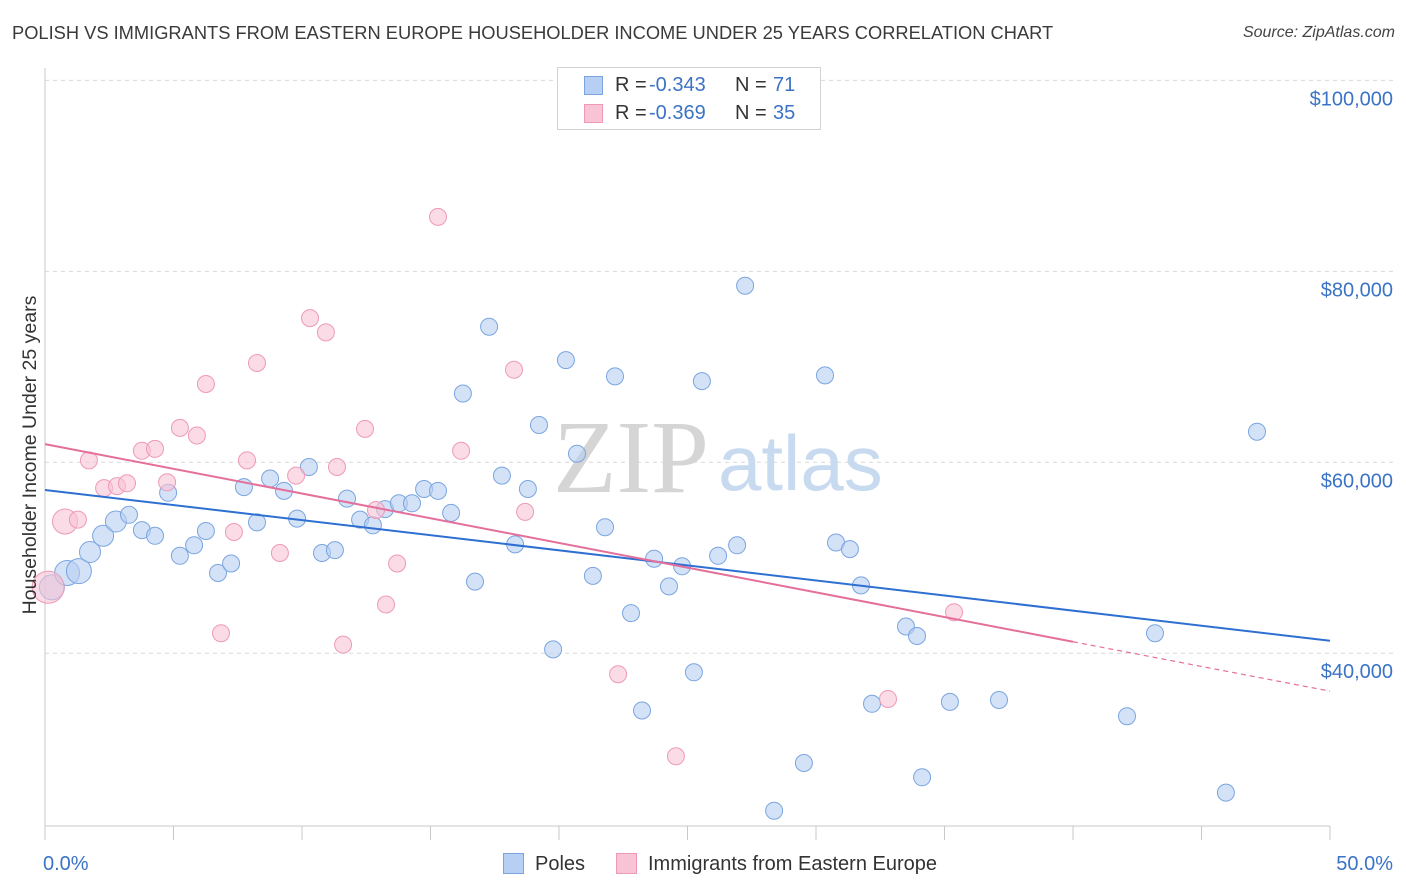  Describe the element at coordinates (792, 864) in the screenshot. I see `legend-label-eastern-europe: Immigrants from Eastern Europe` at that location.